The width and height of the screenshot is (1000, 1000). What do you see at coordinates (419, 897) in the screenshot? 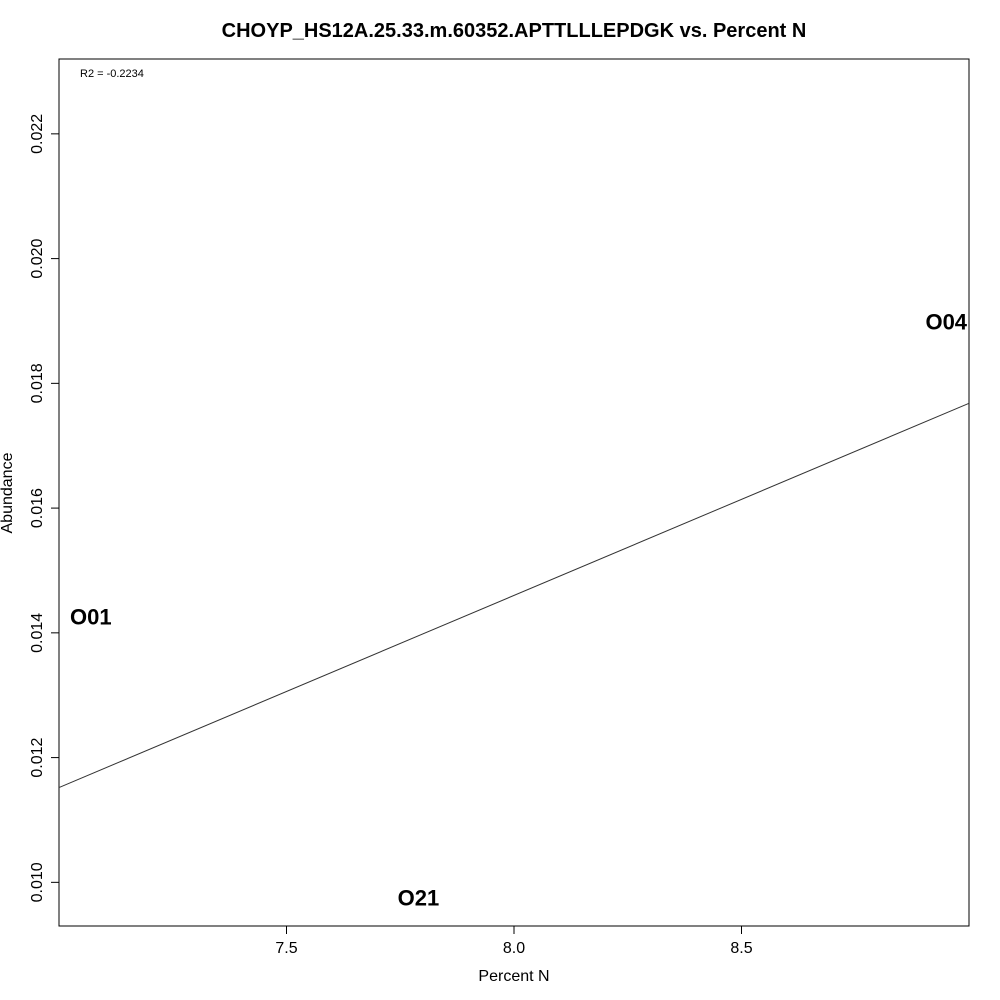
I see `data-point-label: O21` at bounding box center [419, 897].